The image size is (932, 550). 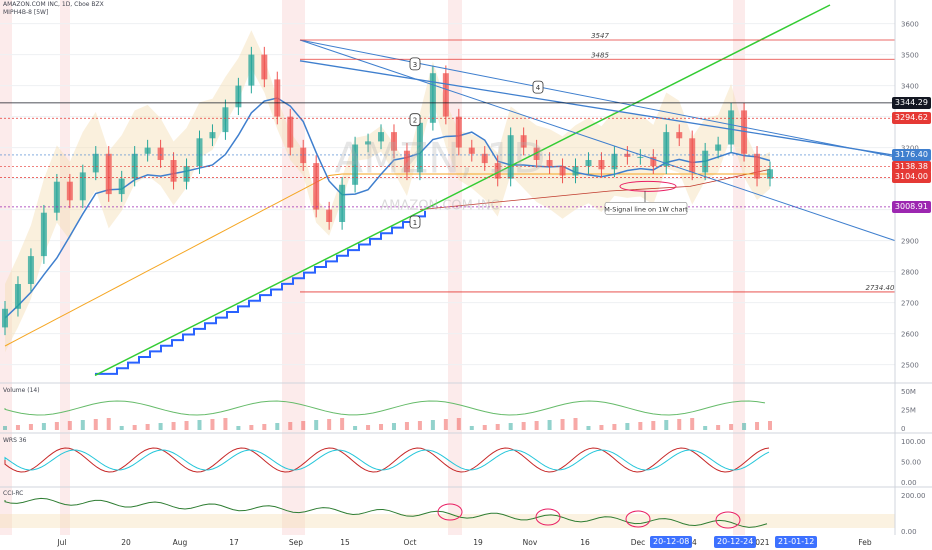 What do you see at coordinates (911, 102) in the screenshot?
I see `price-tag: 3344.29` at bounding box center [911, 102].